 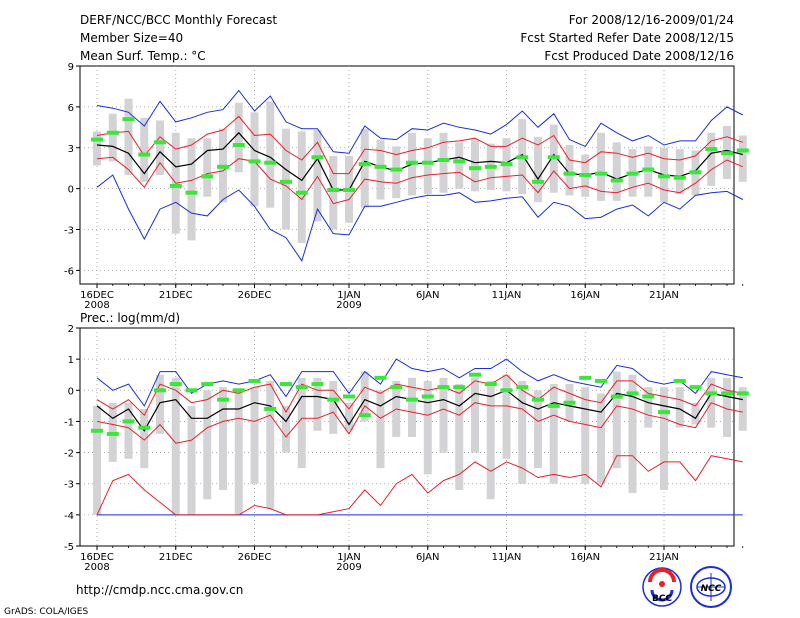 What do you see at coordinates (69, 516) in the screenshot?
I see `y-tick-label: -4` at bounding box center [69, 516].